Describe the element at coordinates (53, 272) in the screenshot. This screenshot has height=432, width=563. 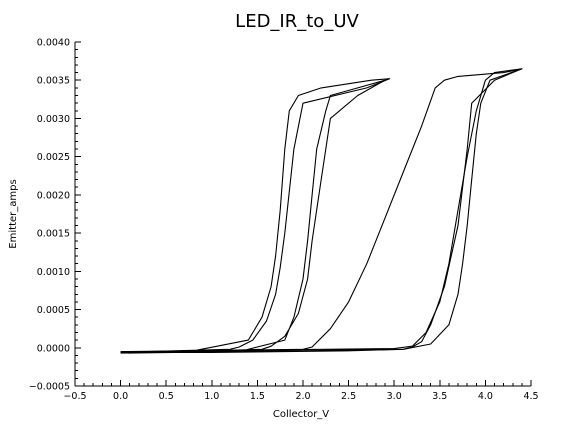
I see `y-tick-label: 0.0010` at that location.